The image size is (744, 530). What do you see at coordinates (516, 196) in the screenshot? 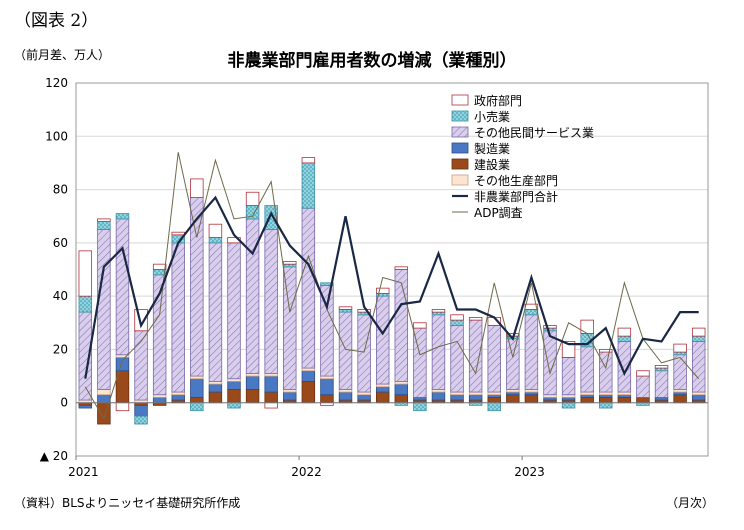
I see `legend-label-nonfarm_total: 非農業部門合計` at bounding box center [516, 196].